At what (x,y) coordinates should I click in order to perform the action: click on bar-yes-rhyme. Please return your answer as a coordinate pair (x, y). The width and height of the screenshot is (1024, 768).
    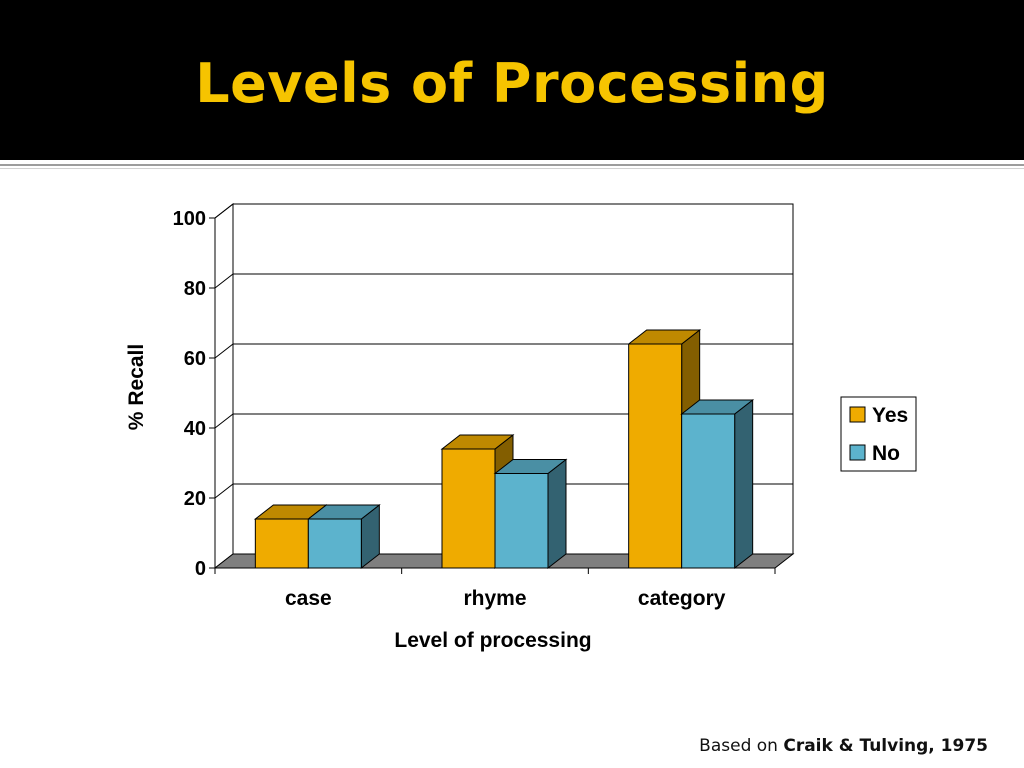
    Looking at the image, I should click on (468, 508).